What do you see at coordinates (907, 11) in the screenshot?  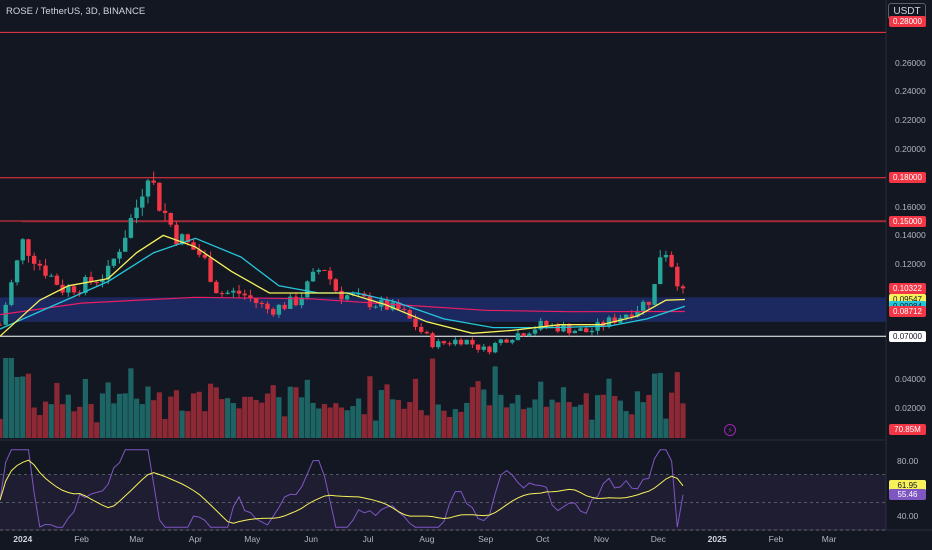 I see `currency-button: USDT` at bounding box center [907, 11].